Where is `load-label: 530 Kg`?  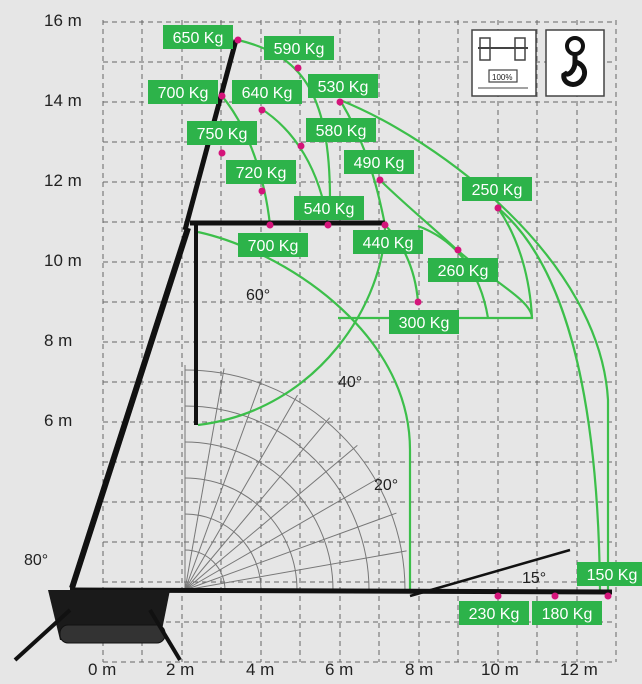
load-label: 530 Kg is located at coordinates (343, 86).